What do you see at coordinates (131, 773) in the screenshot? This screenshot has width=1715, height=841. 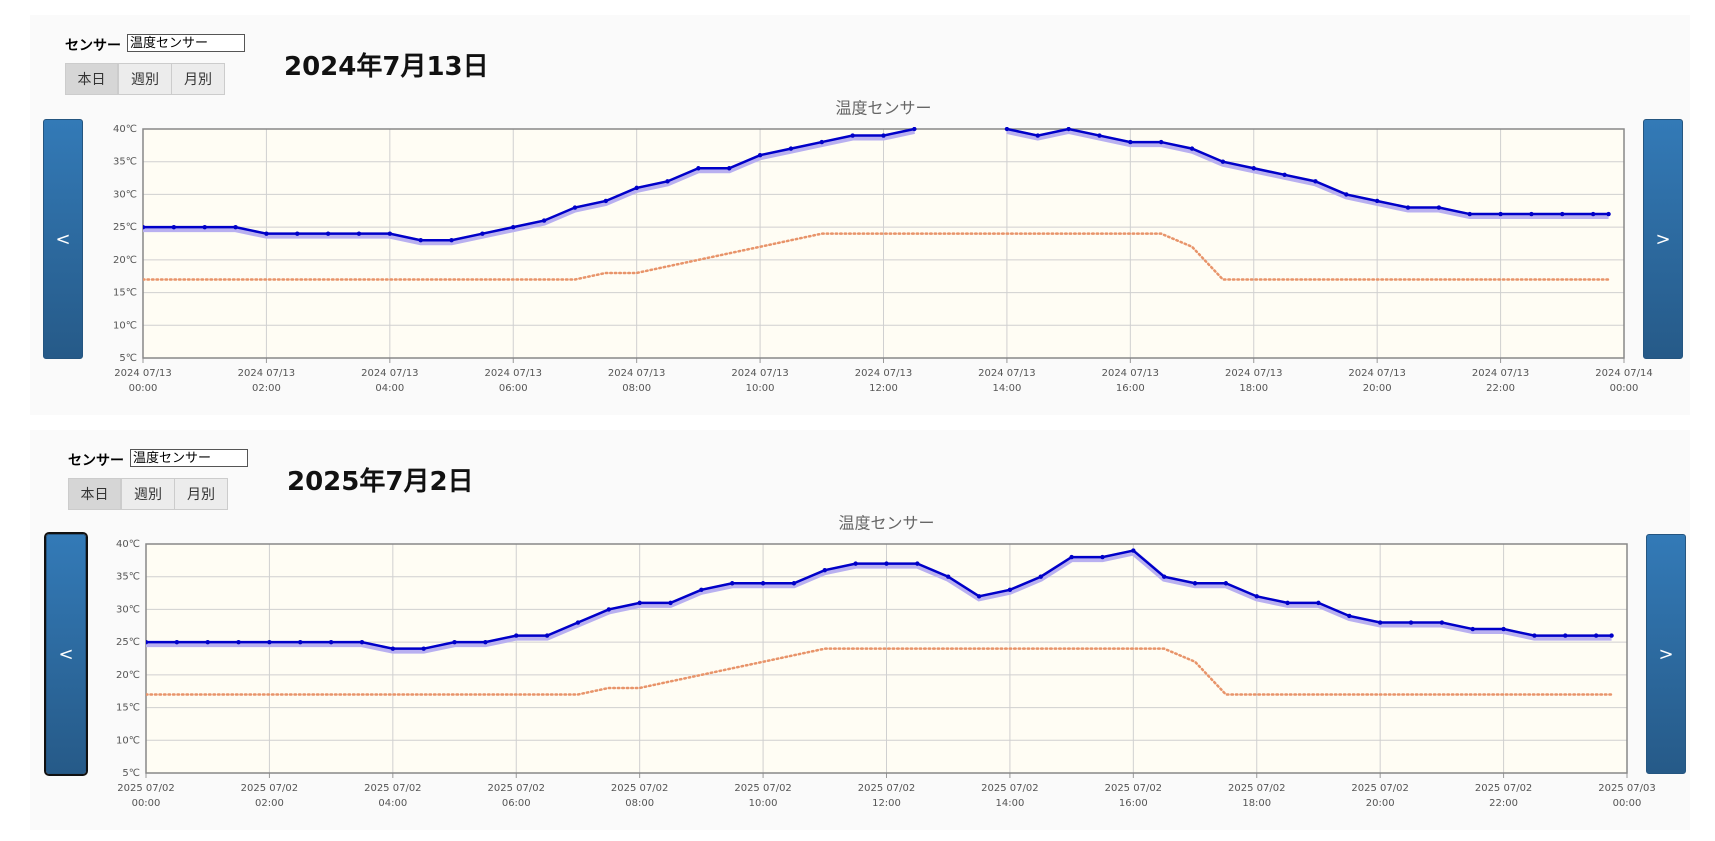 I see `y-tick-label: 5℃` at bounding box center [131, 773].